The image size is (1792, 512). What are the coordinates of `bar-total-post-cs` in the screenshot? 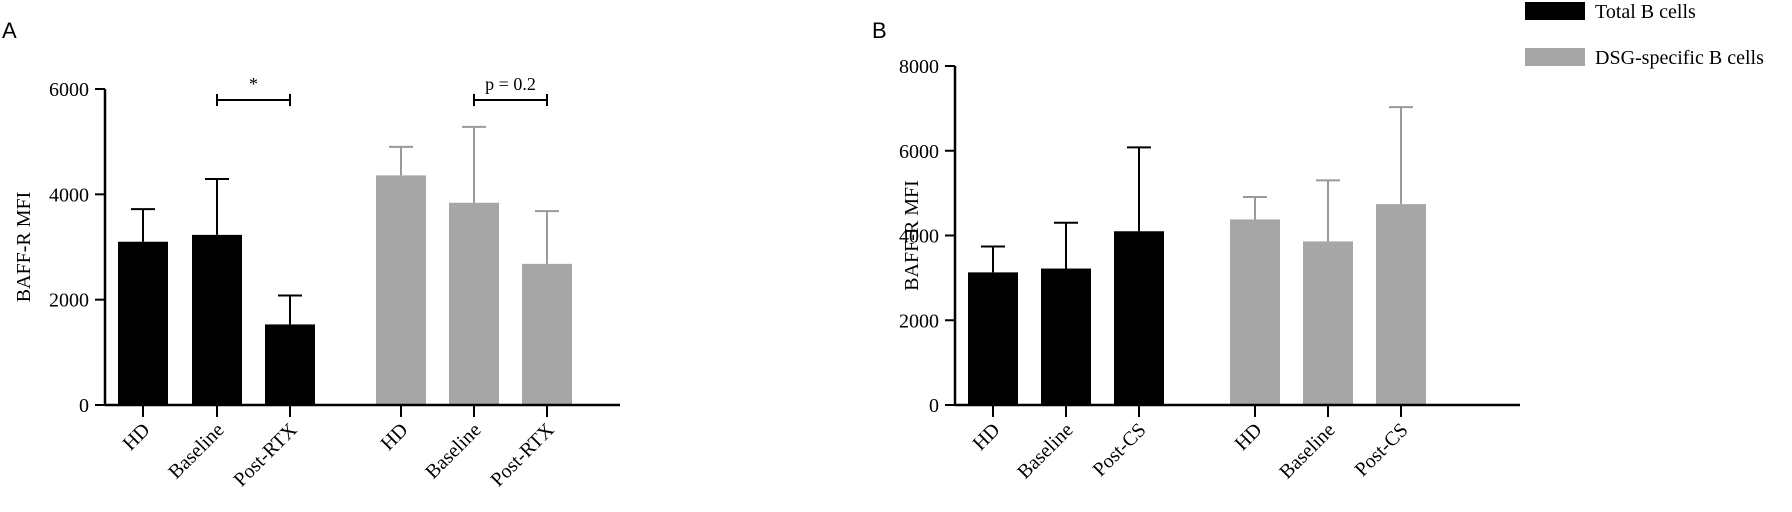 It's located at (1139, 318).